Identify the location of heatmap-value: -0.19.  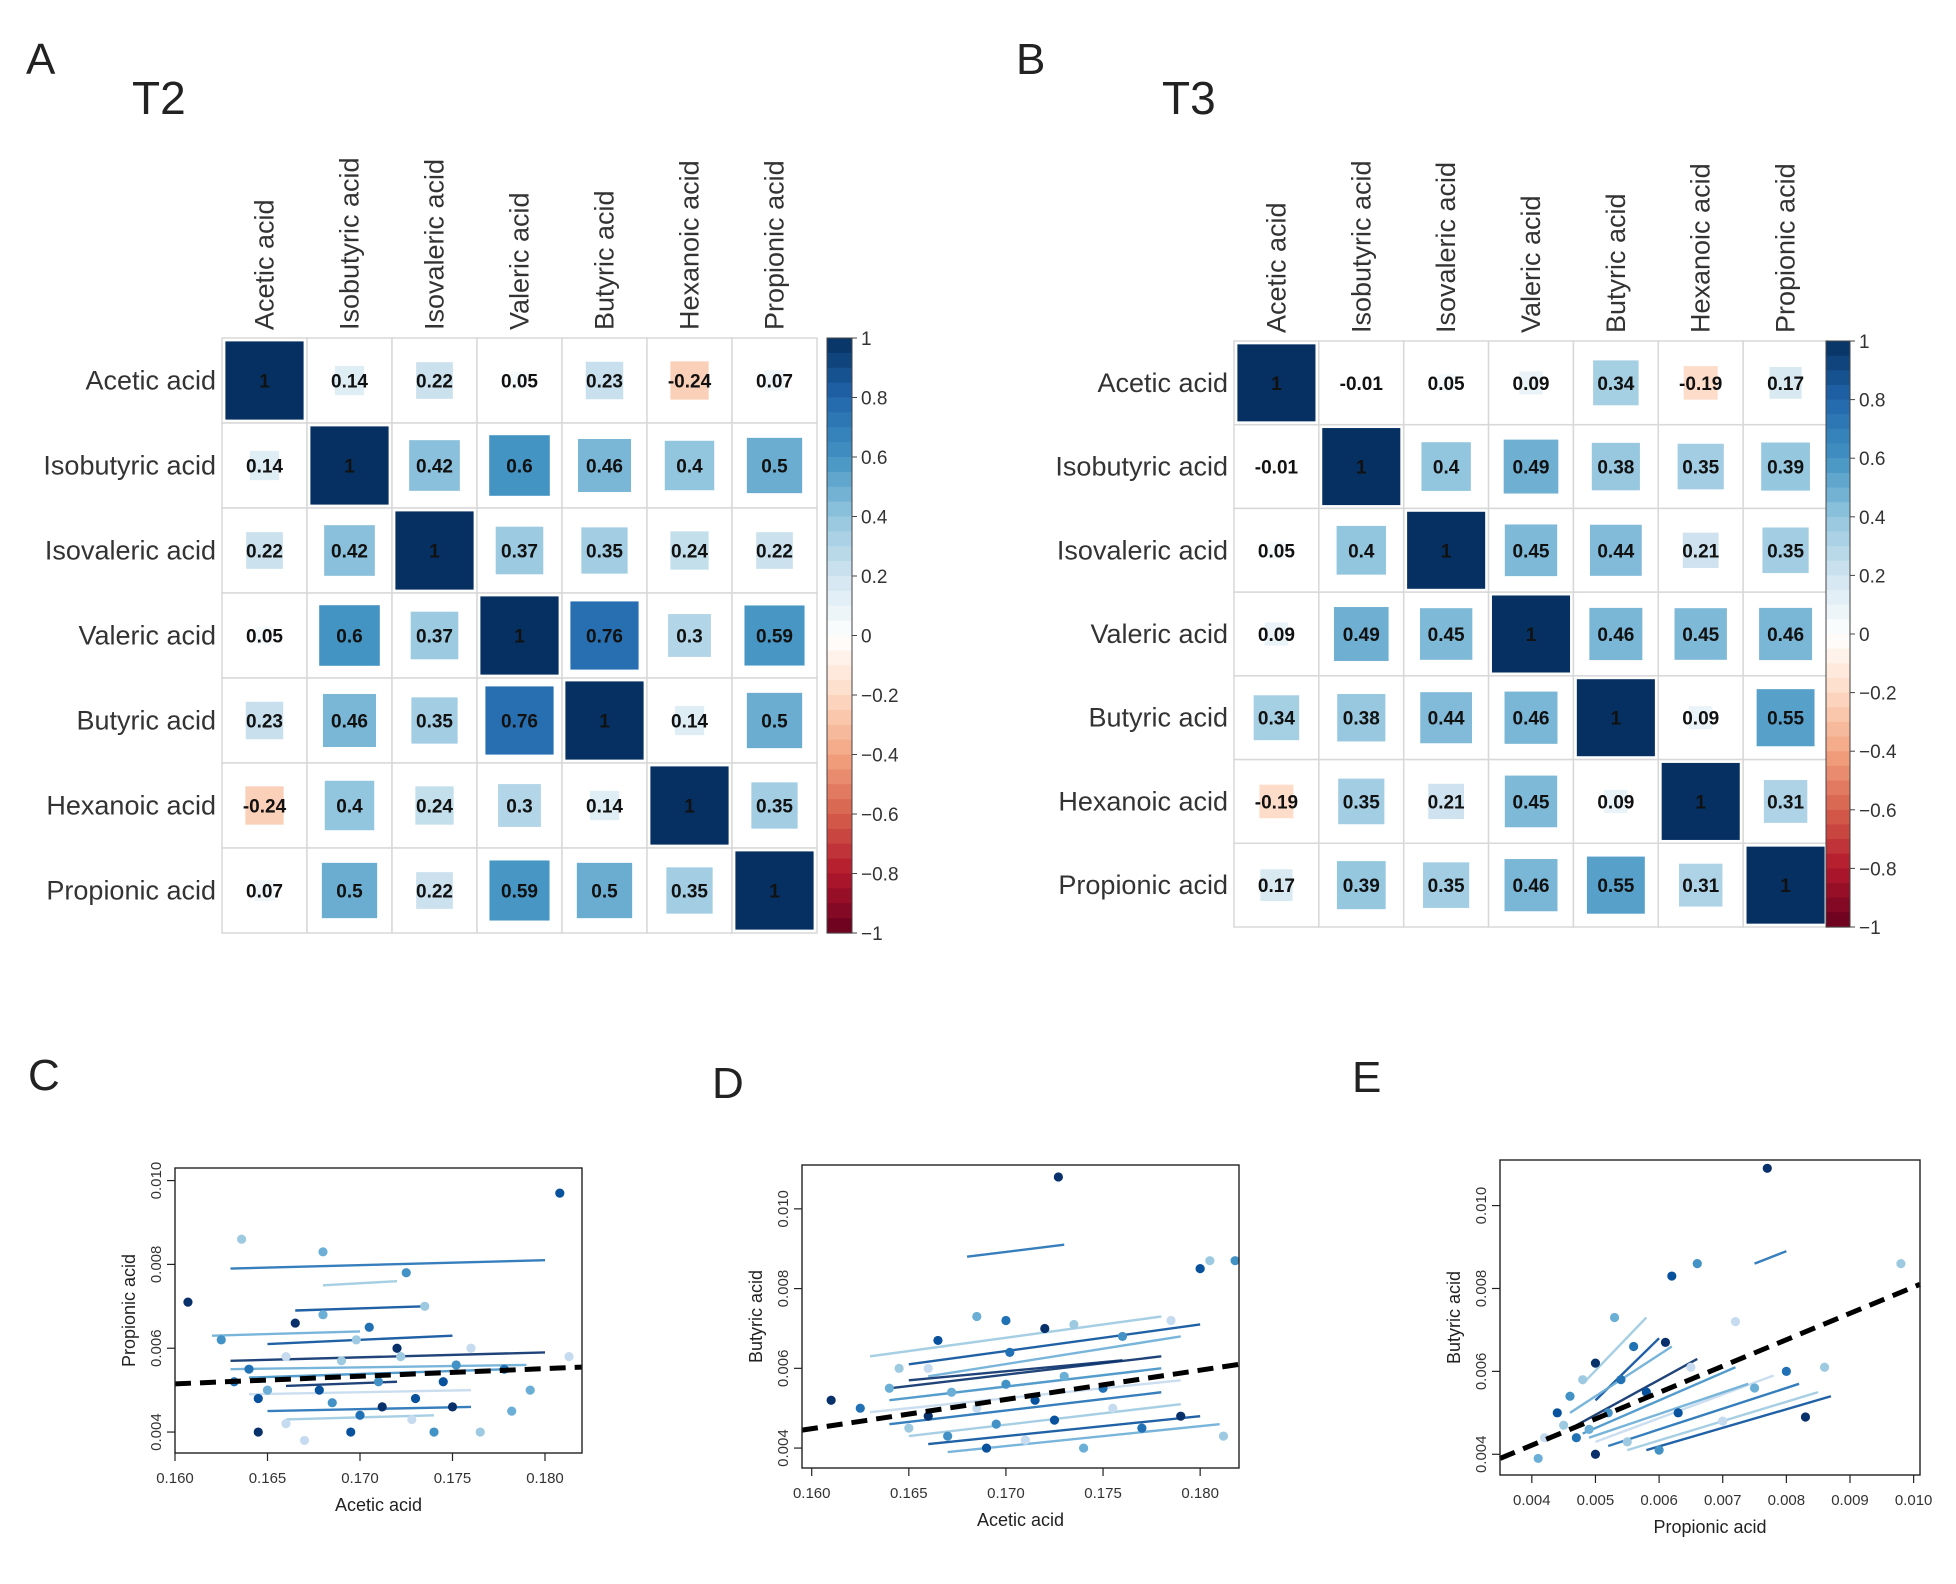
(1276, 802).